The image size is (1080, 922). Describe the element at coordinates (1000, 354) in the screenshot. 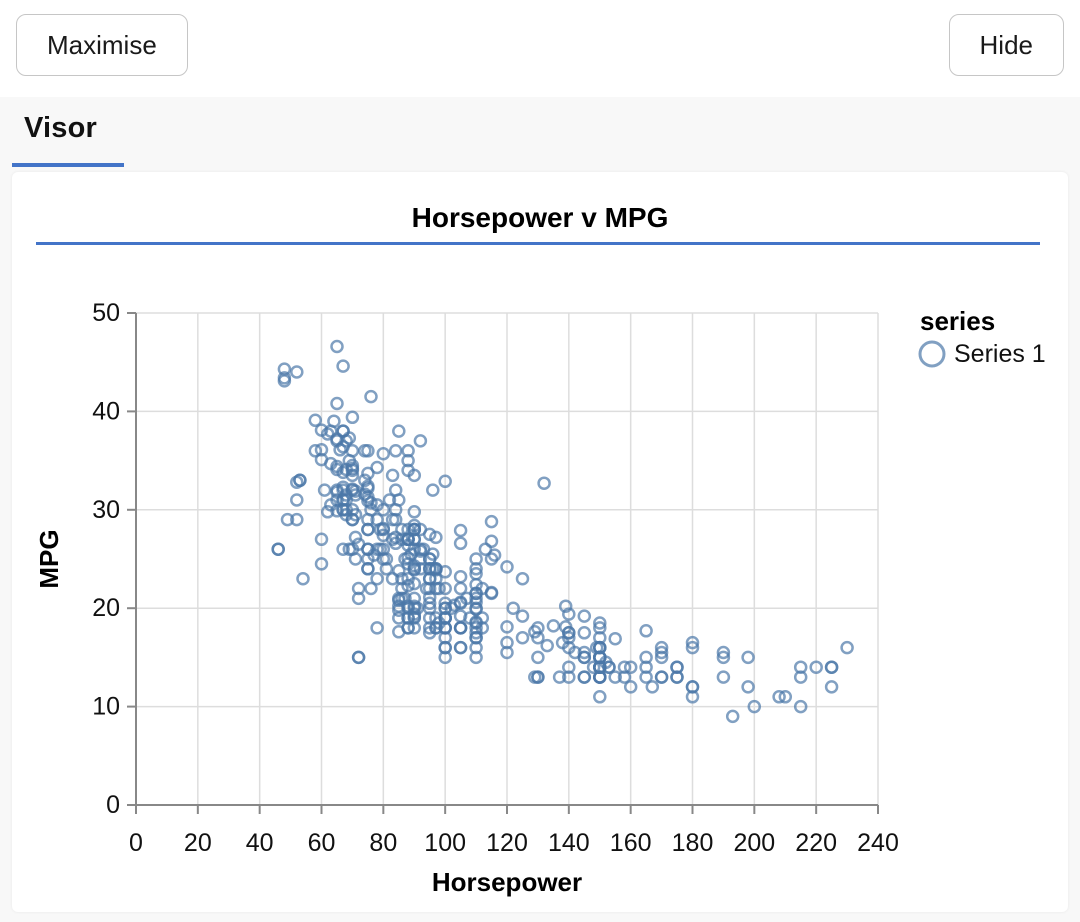

I see `legend-entry-label: Series 1` at that location.